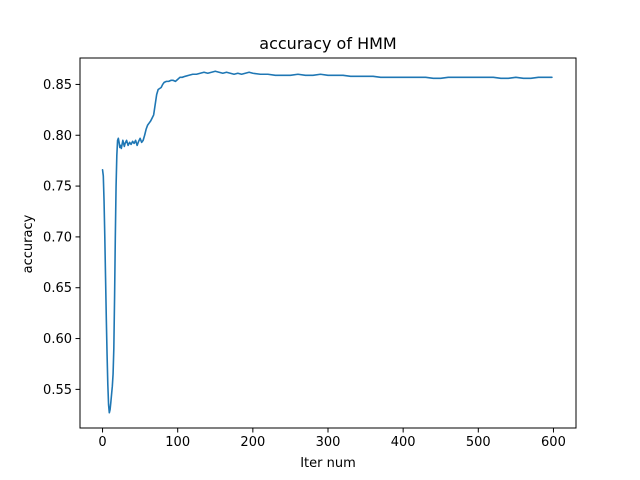 Image resolution: width=640 pixels, height=480 pixels. What do you see at coordinates (403, 442) in the screenshot?
I see `x-tick-label: 400` at bounding box center [403, 442].